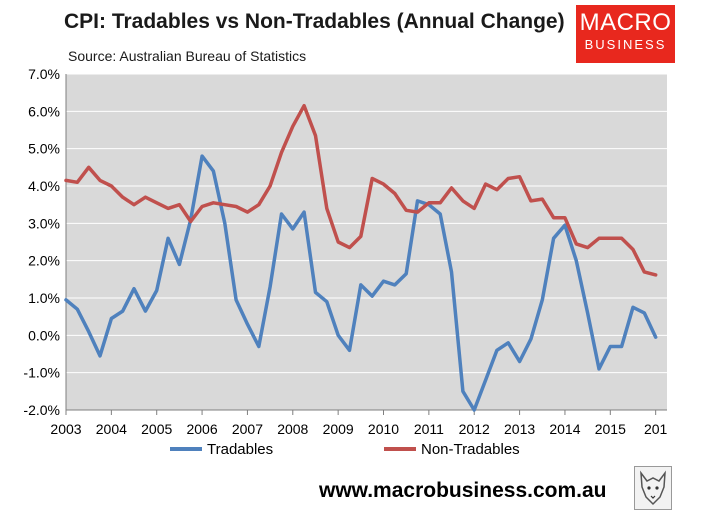  I want to click on x-tick-label: 2010, so click(383, 429).